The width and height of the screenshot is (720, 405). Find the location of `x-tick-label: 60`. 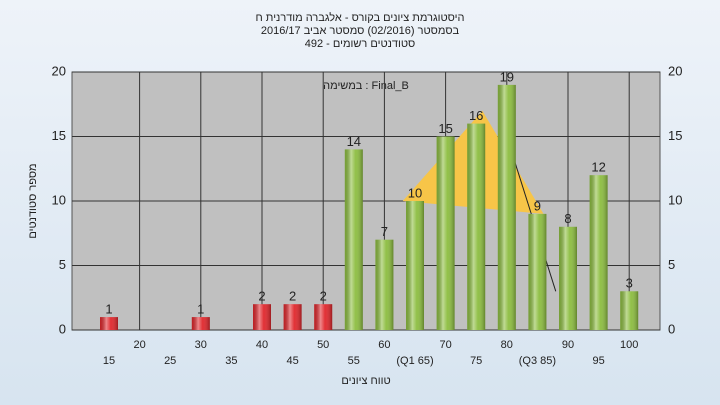

x-tick-label: 60 is located at coordinates (384, 345).